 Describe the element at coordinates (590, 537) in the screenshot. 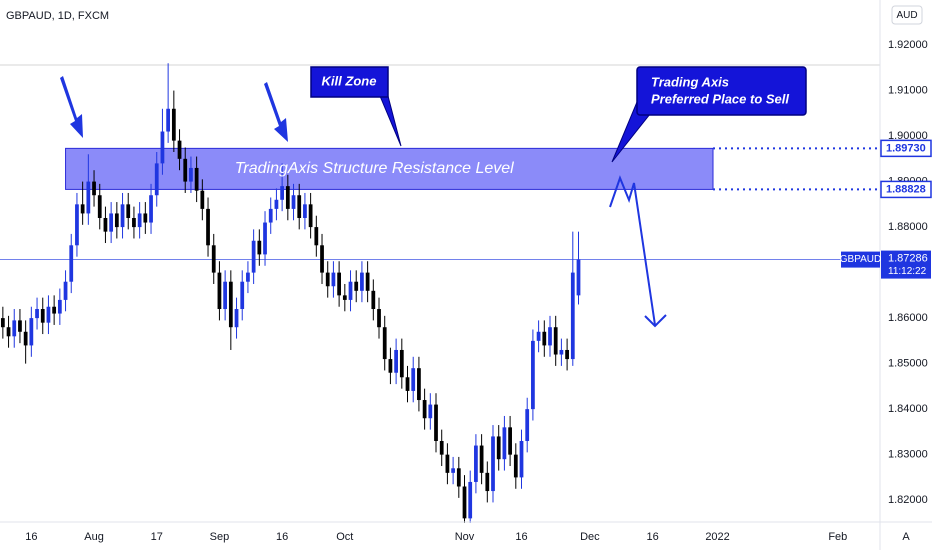

I see `x-tick-label: Dec` at that location.